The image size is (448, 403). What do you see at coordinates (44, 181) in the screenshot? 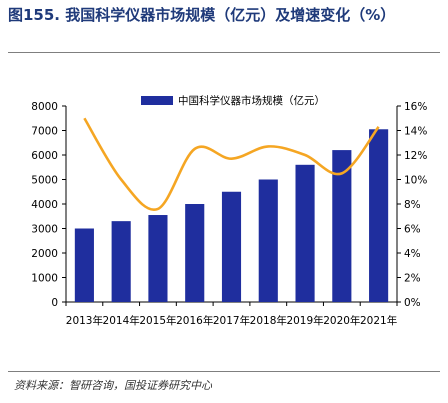
I see `y-tick-label: 5000` at bounding box center [44, 181].